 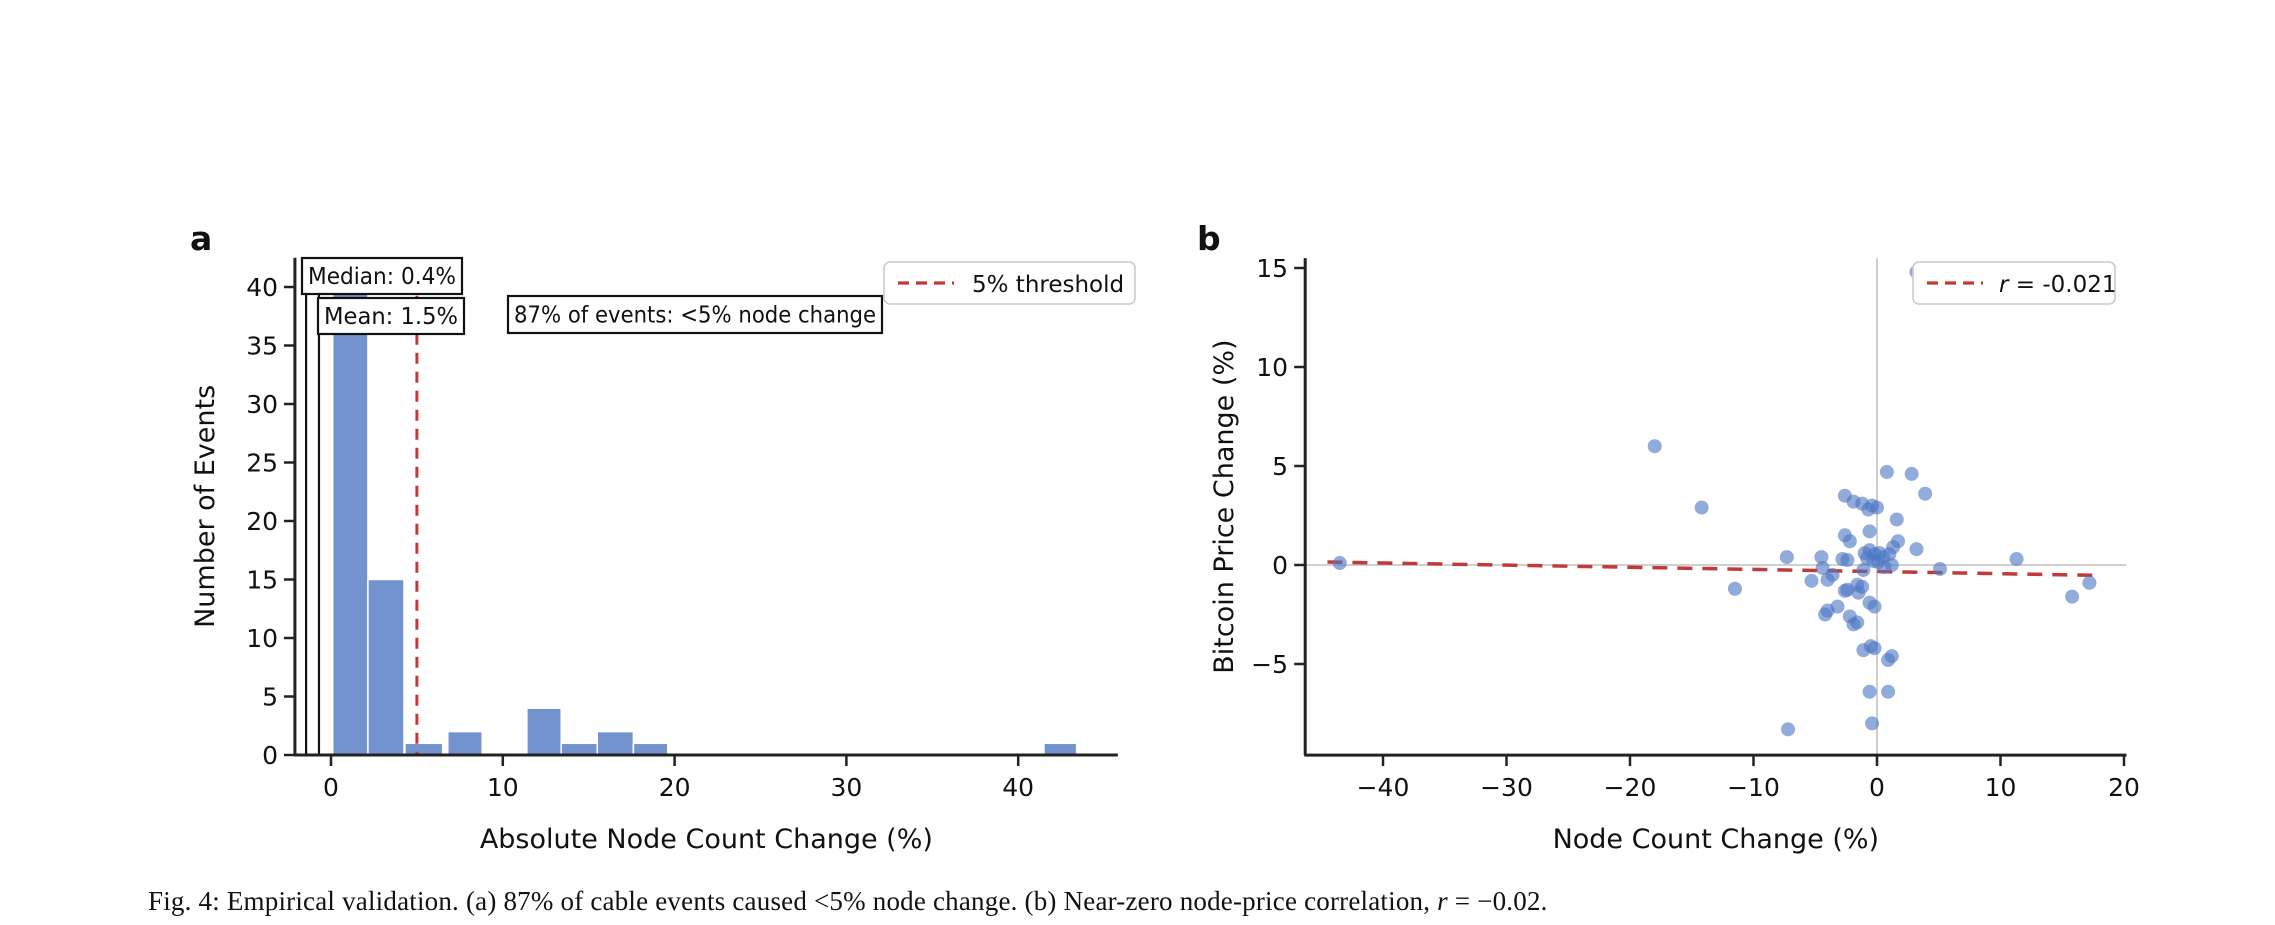 I want to click on x-tick-label: −20, so click(x=1630, y=787).